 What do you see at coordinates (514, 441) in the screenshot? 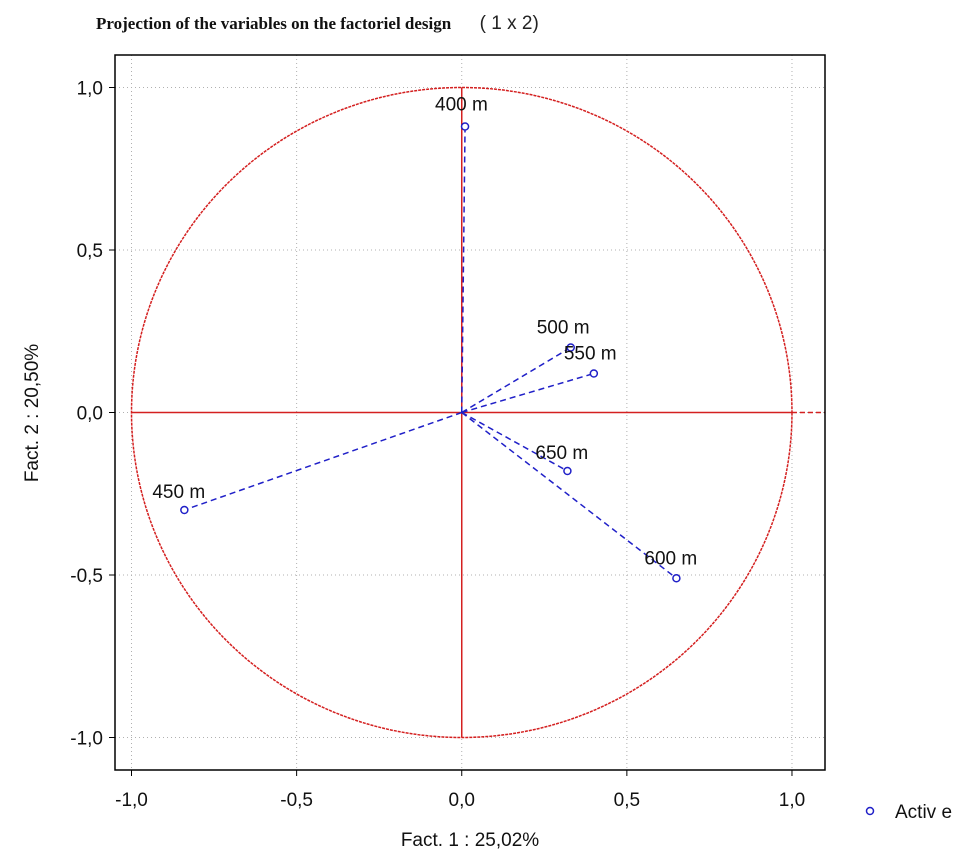
I see `vector-650-m` at bounding box center [514, 441].